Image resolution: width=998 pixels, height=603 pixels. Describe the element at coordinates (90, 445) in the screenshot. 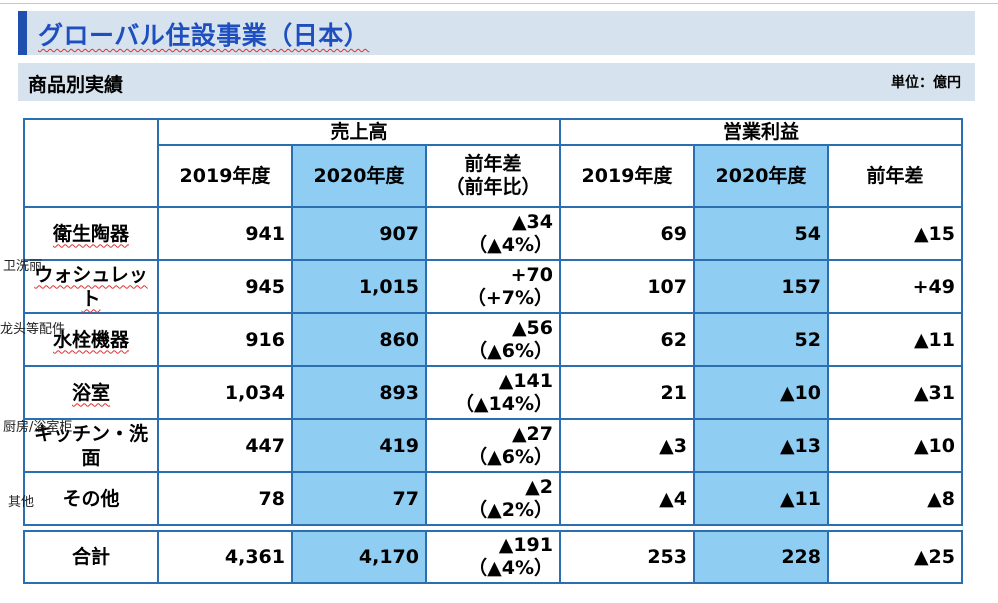

I see `row-label: キッチン・洗面` at that location.